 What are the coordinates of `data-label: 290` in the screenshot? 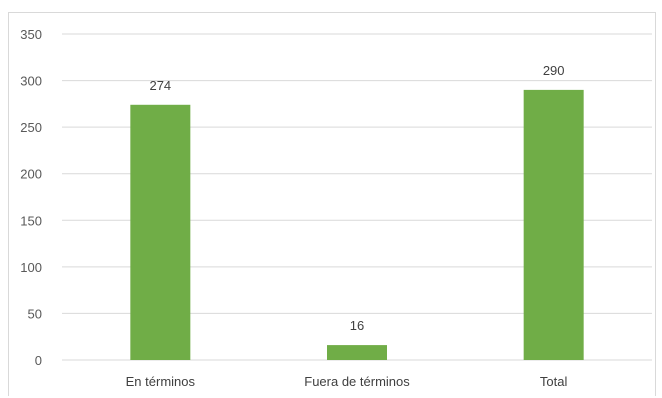 It's located at (554, 70).